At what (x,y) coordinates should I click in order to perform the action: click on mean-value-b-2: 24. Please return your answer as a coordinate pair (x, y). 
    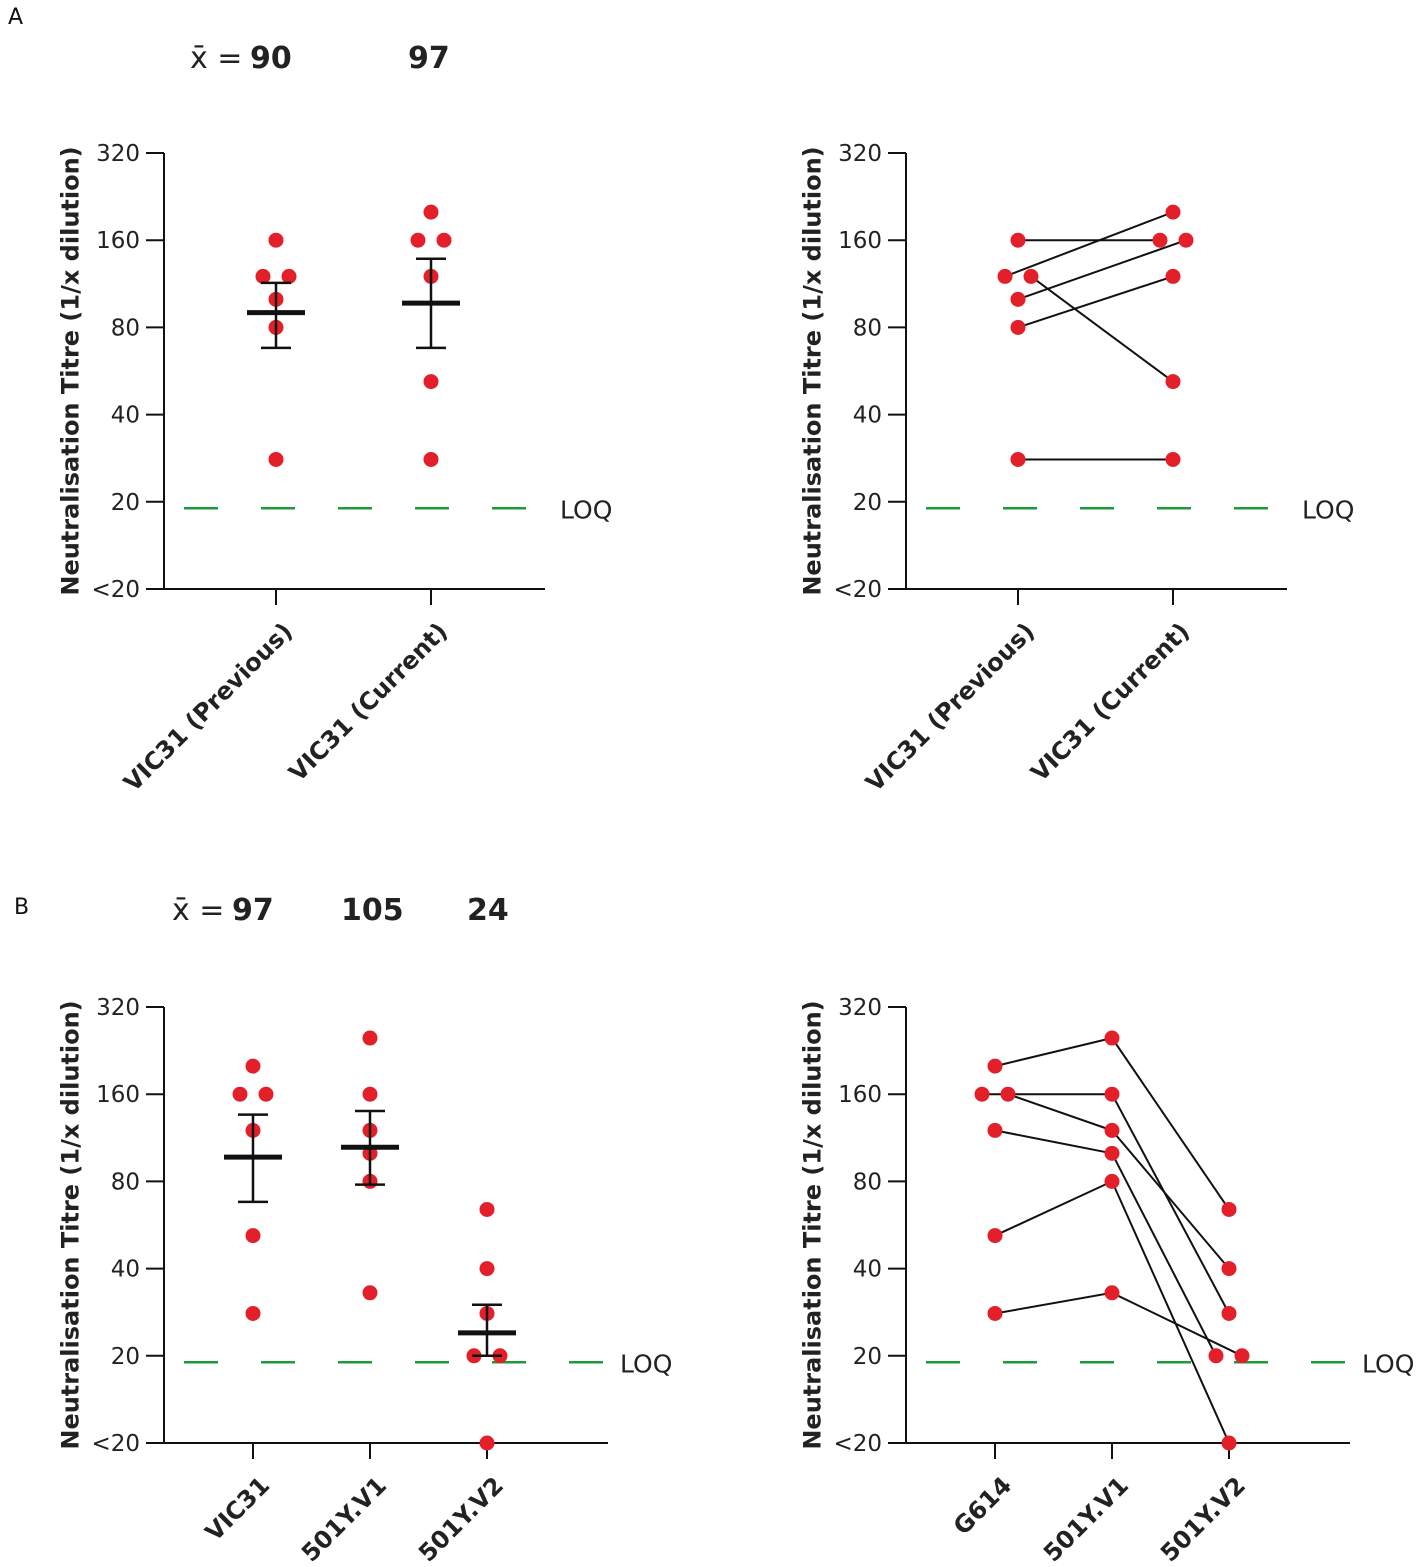
    Looking at the image, I should click on (488, 910).